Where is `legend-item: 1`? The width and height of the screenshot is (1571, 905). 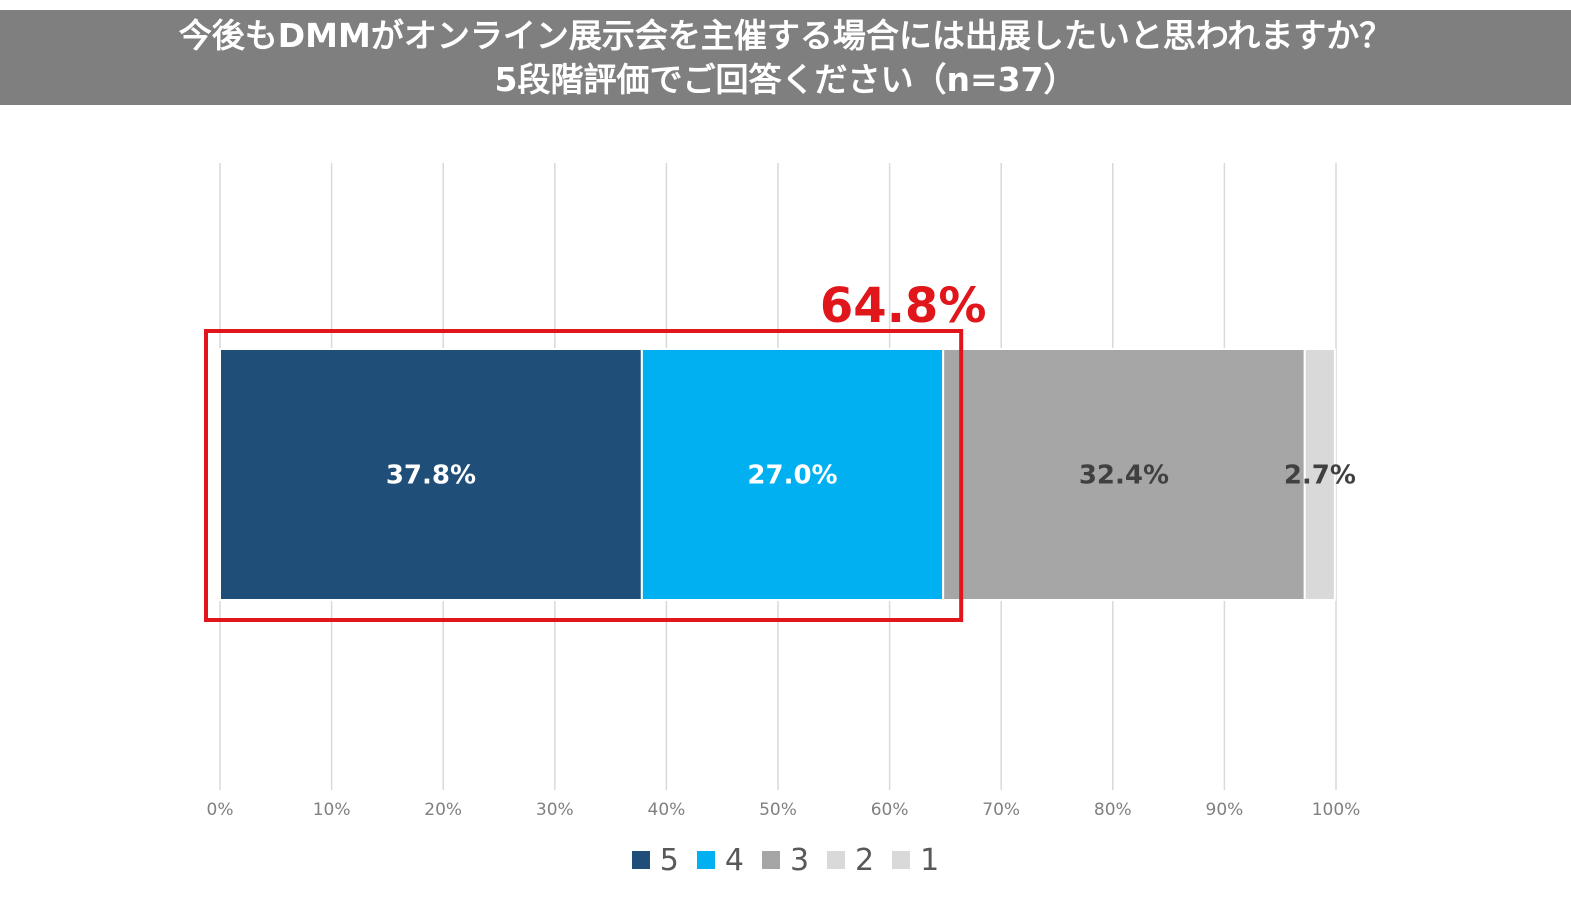
legend-item: 1 is located at coordinates (915, 860).